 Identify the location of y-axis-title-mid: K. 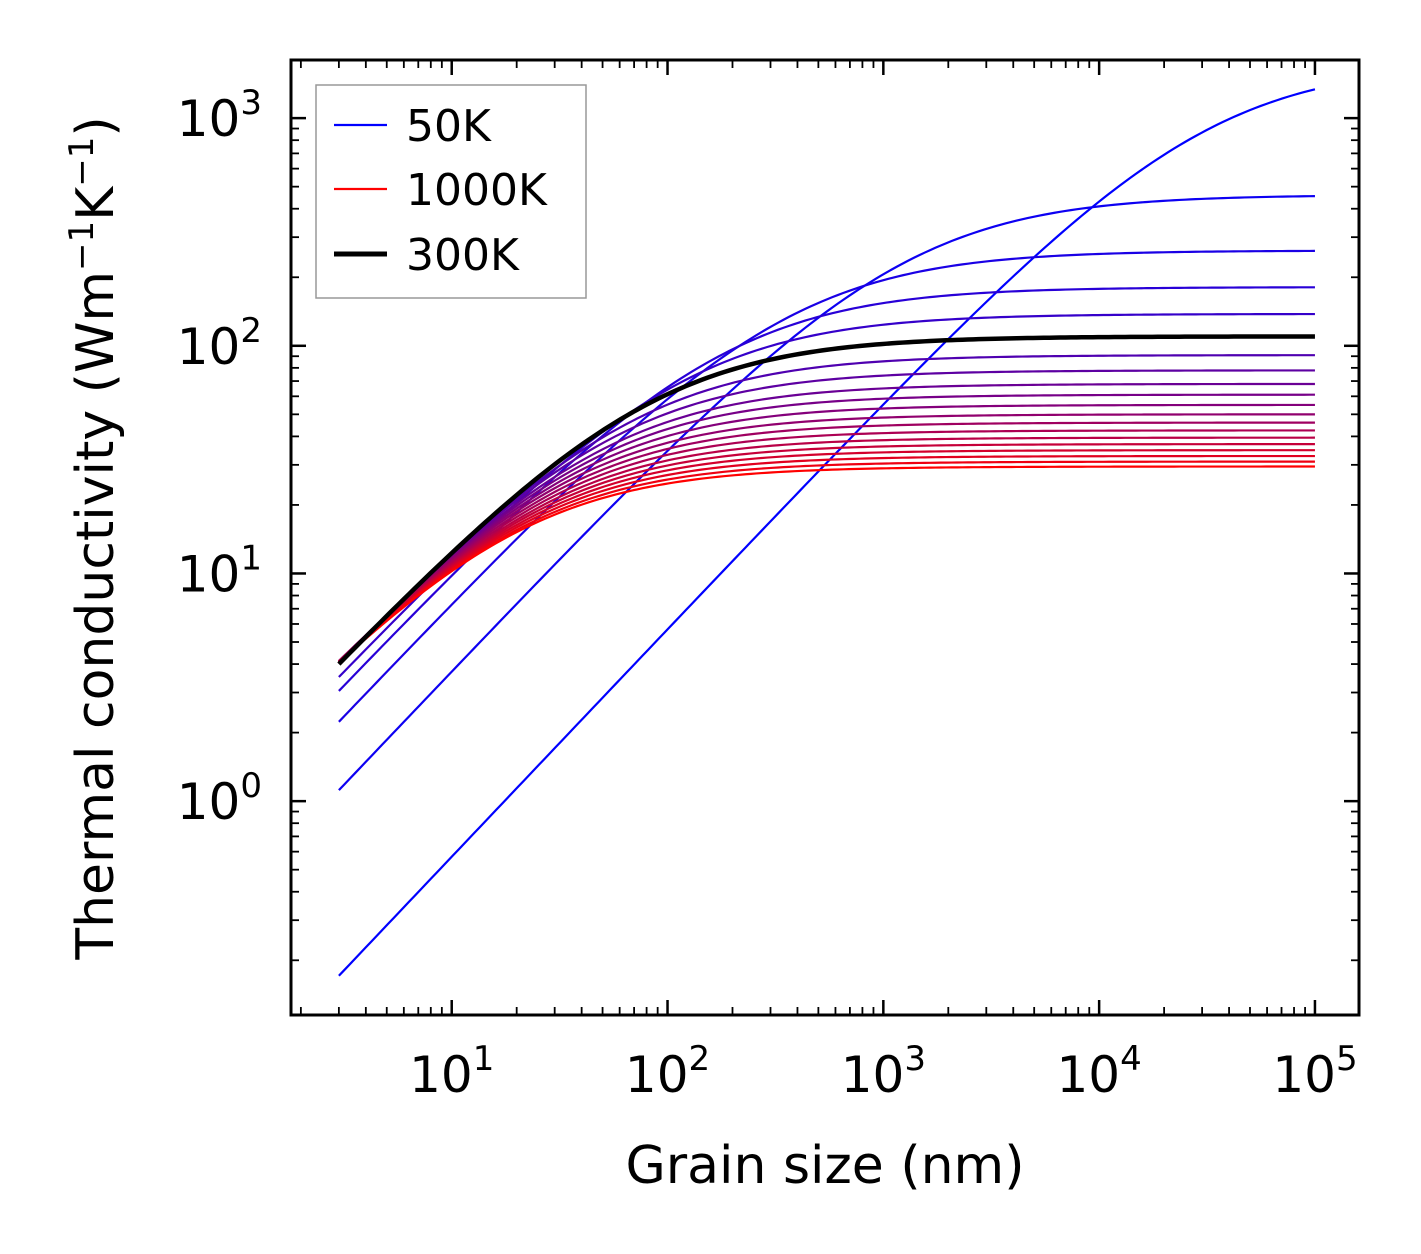
(96, 203).